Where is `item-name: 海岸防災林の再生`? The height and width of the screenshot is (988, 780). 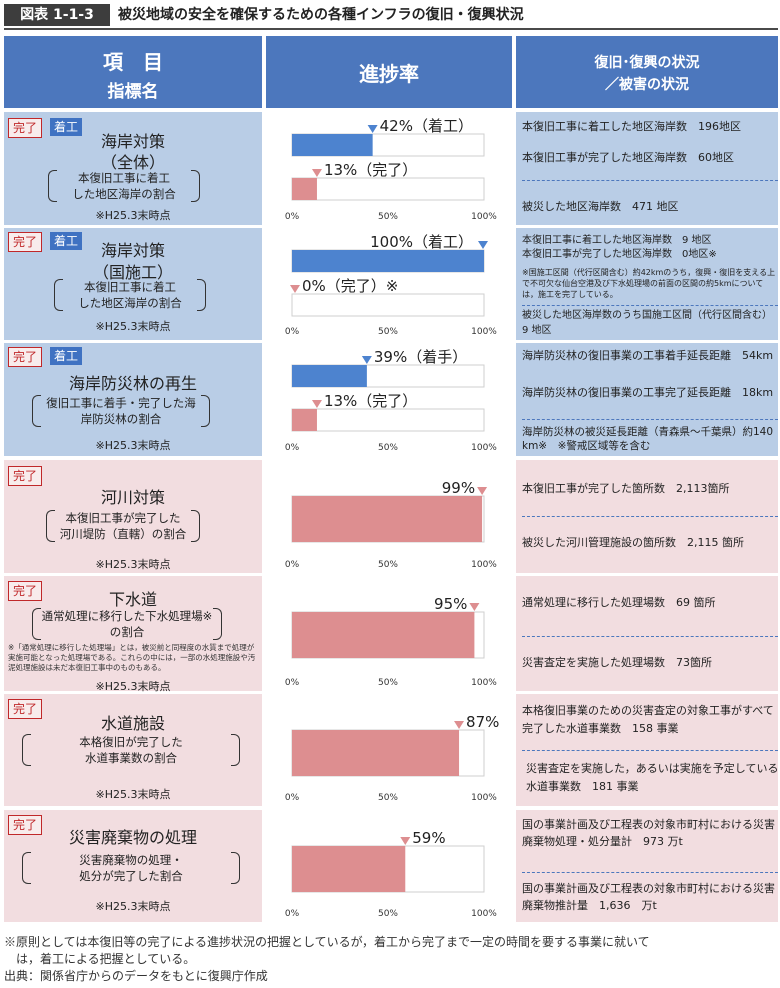 item-name: 海岸防災林の再生 is located at coordinates (132, 383).